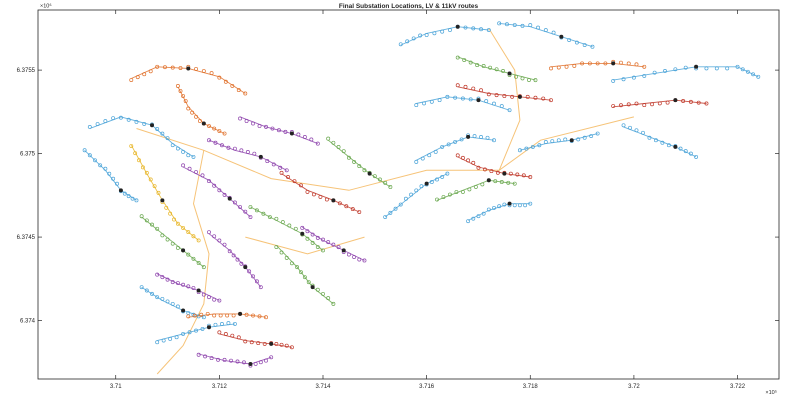 This screenshot has height=405, width=800. What do you see at coordinates (323, 387) in the screenshot?
I see `x-tick-label: 3.714` at bounding box center [323, 387].